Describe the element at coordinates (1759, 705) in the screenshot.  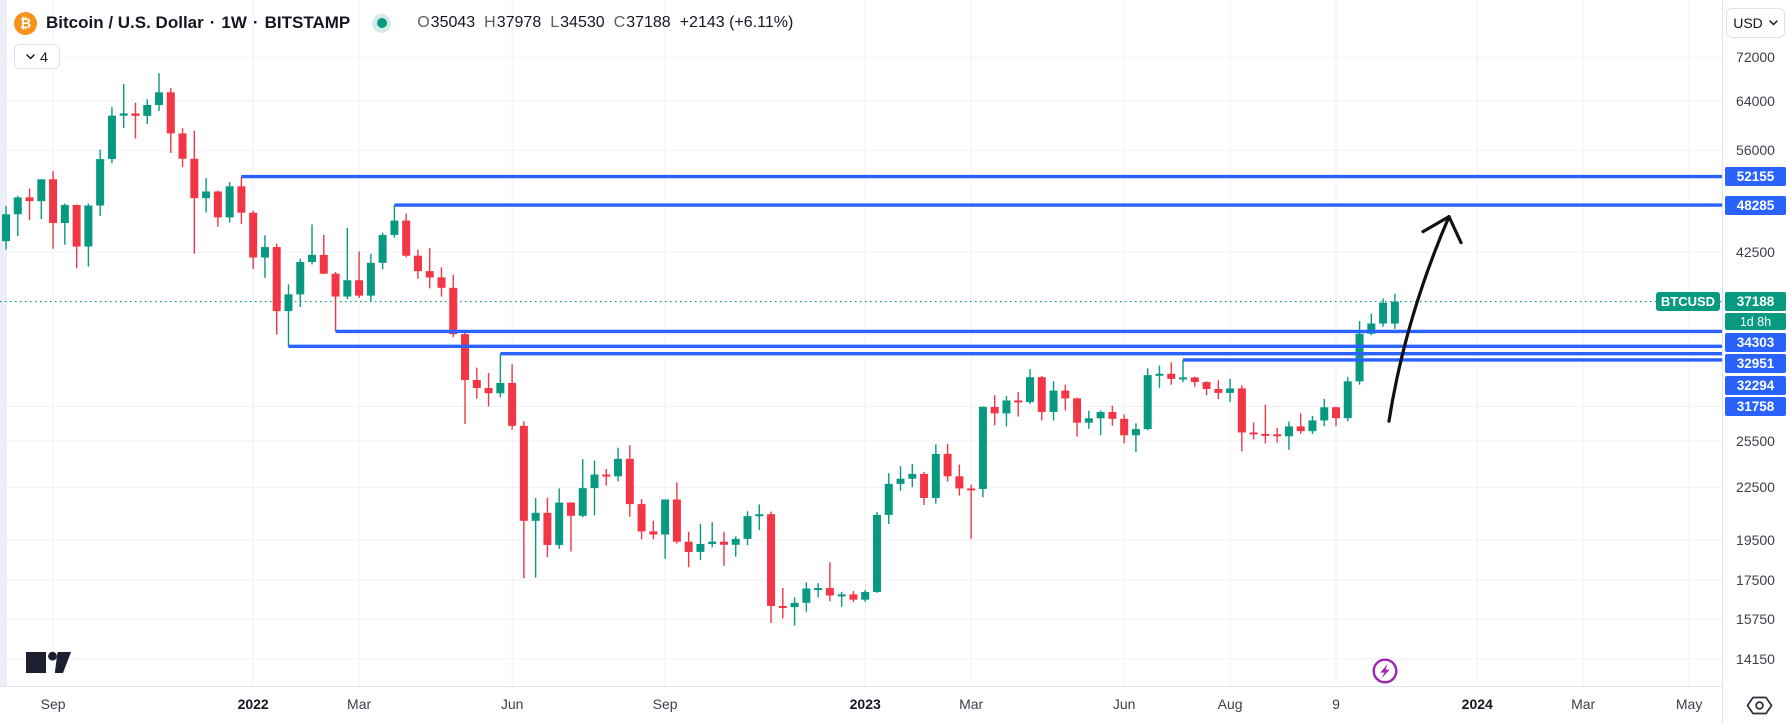
I see `hexagon-eye-icon` at that location.